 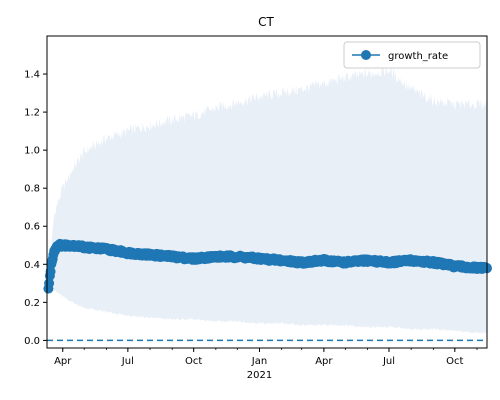 I want to click on y-tick-label: 0.6, so click(x=32, y=227).